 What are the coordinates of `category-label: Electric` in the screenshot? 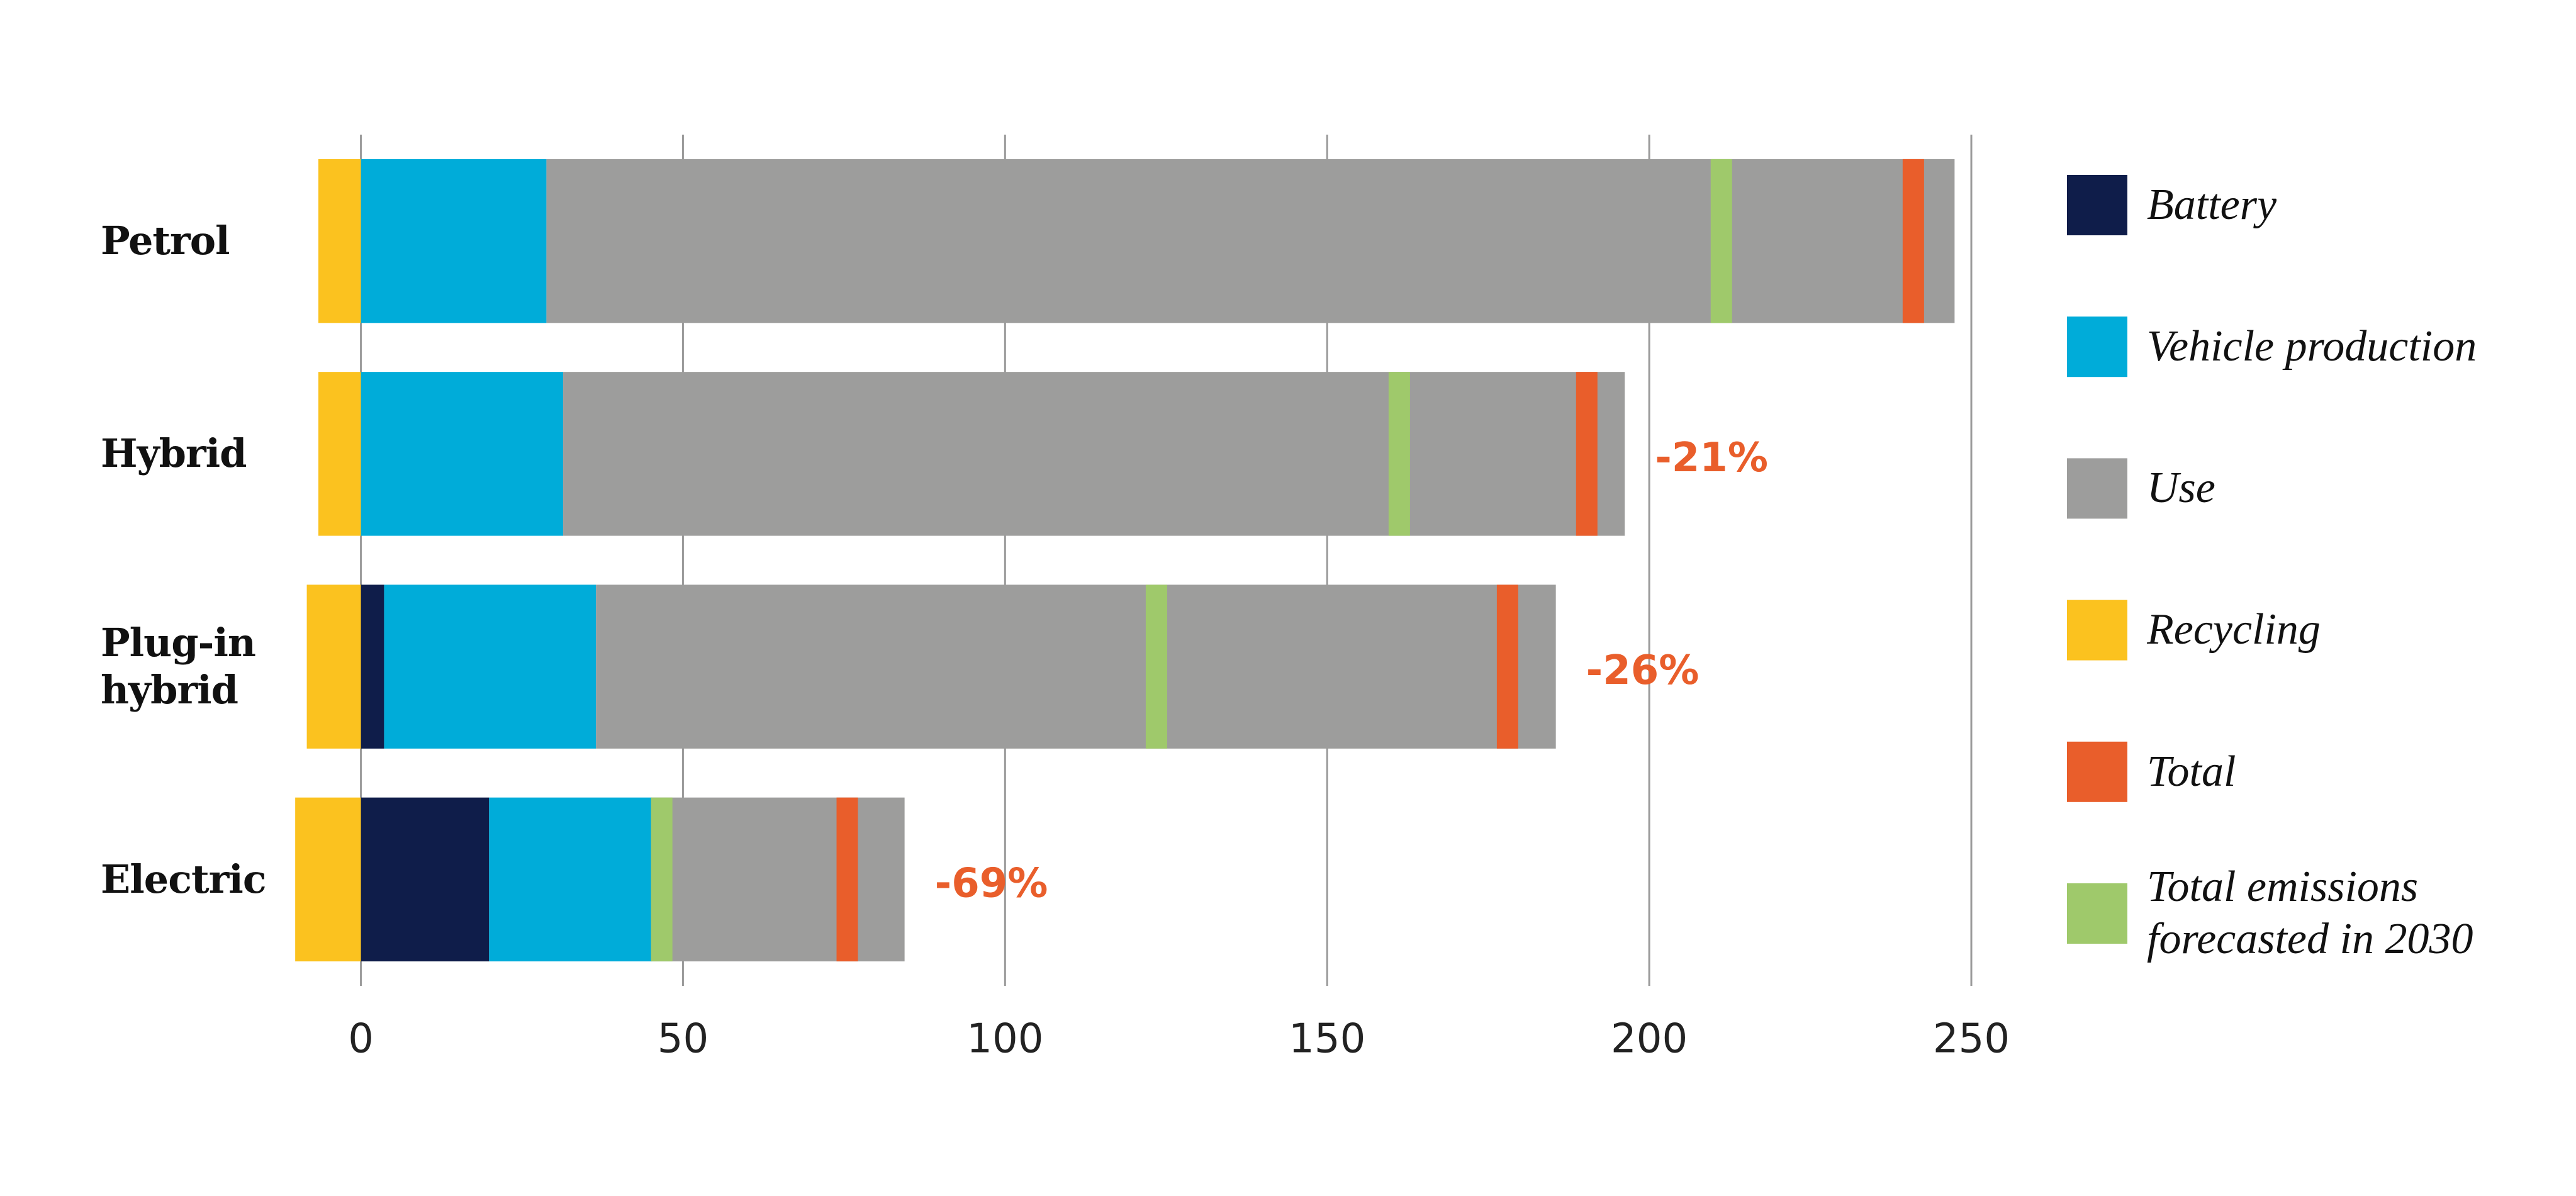 It's located at (184, 879).